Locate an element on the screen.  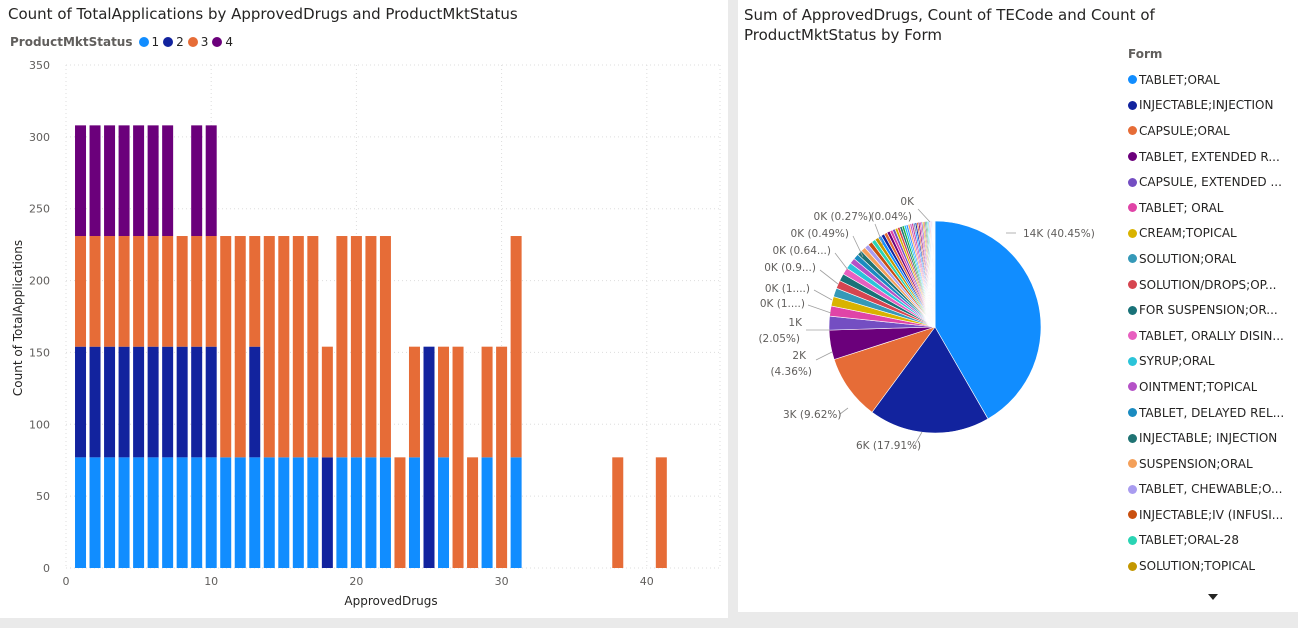
legend-items: 1 2 3 4 is located at coordinates (188, 42).